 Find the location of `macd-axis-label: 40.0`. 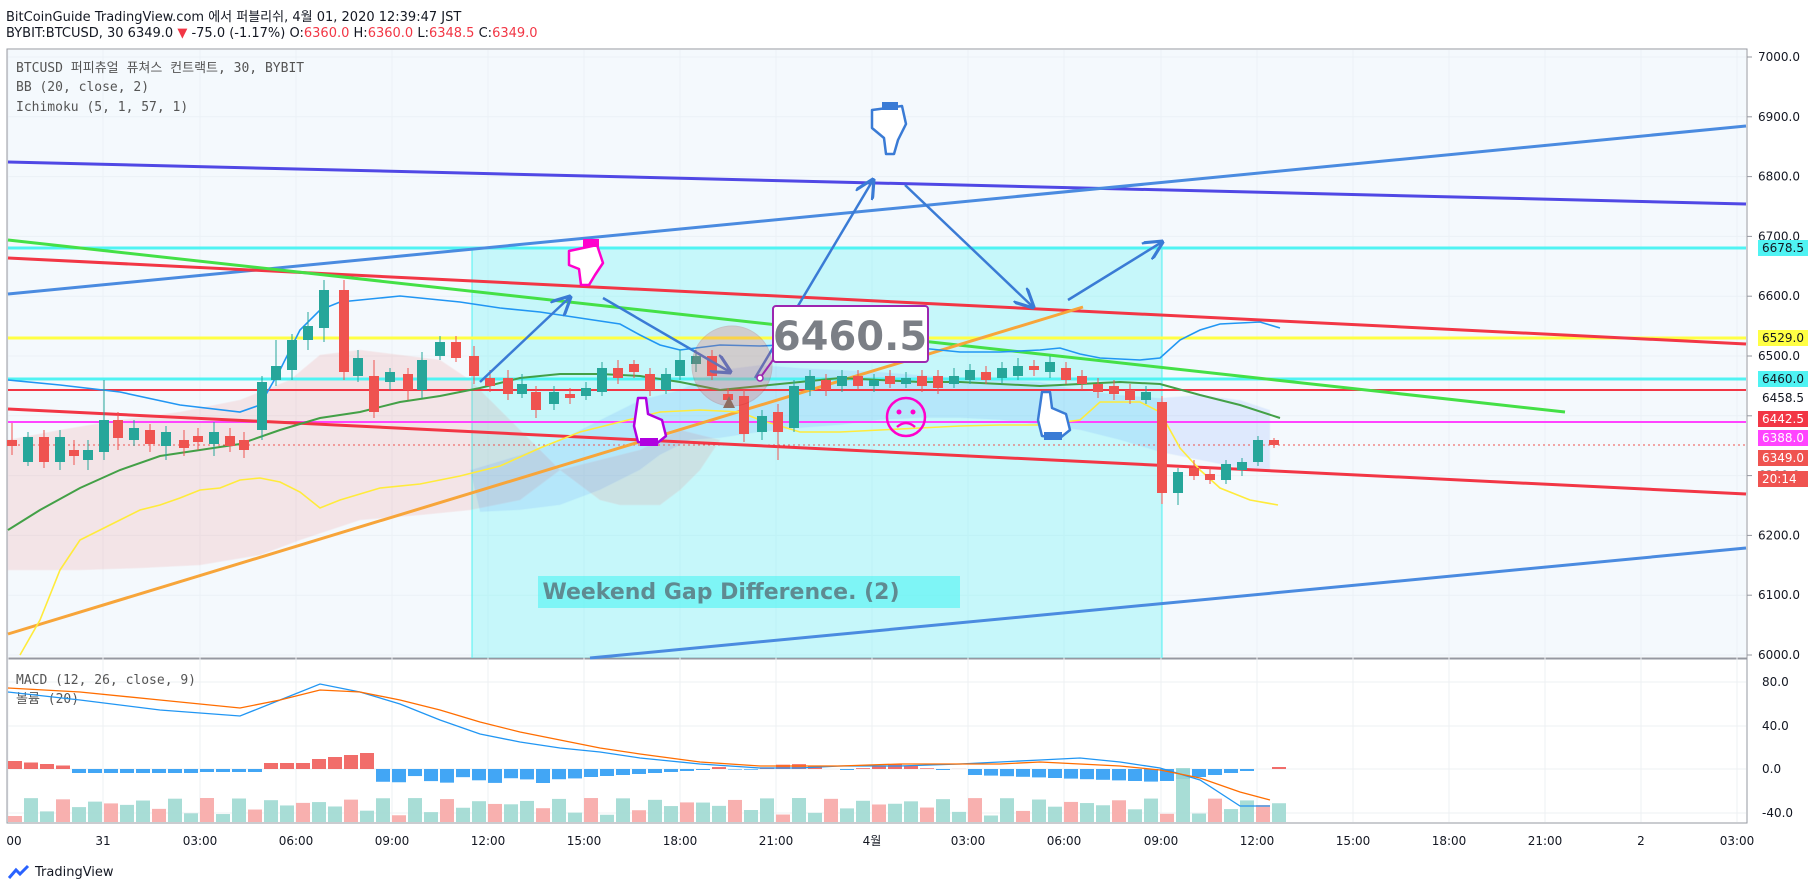

macd-axis-label: 40.0 is located at coordinates (1775, 726).